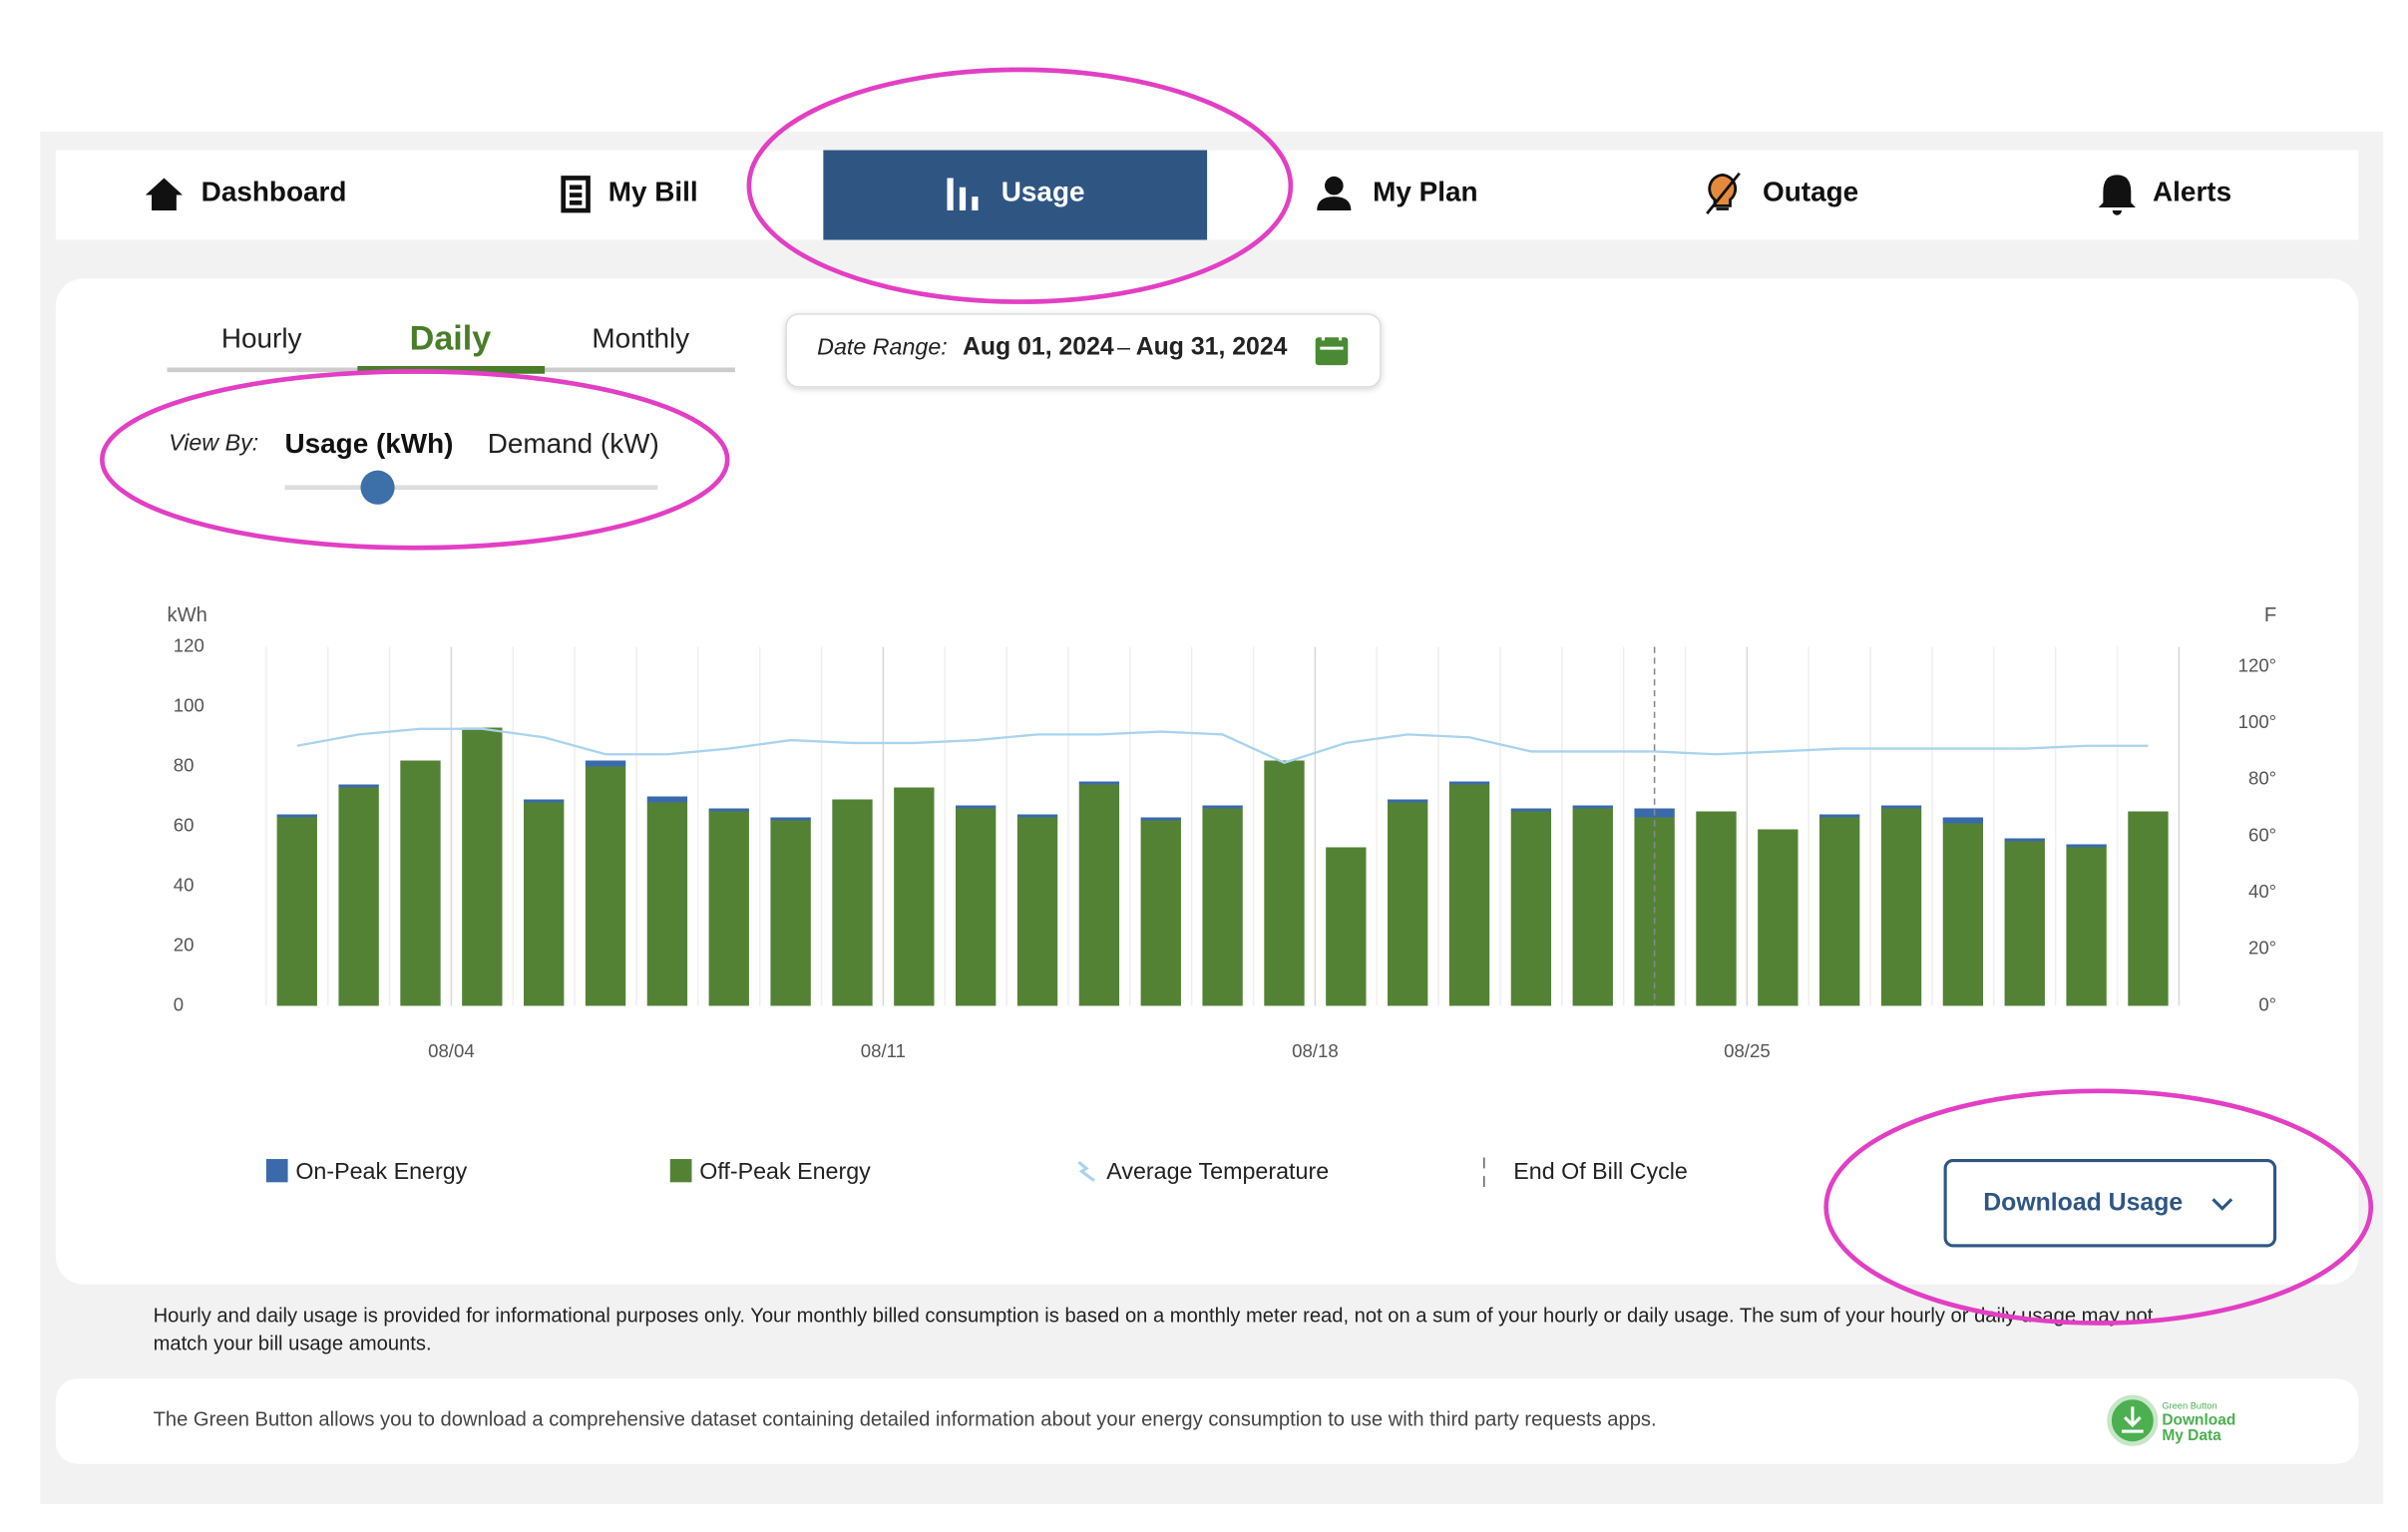  I want to click on y-tick-label: 120, so click(189, 644).